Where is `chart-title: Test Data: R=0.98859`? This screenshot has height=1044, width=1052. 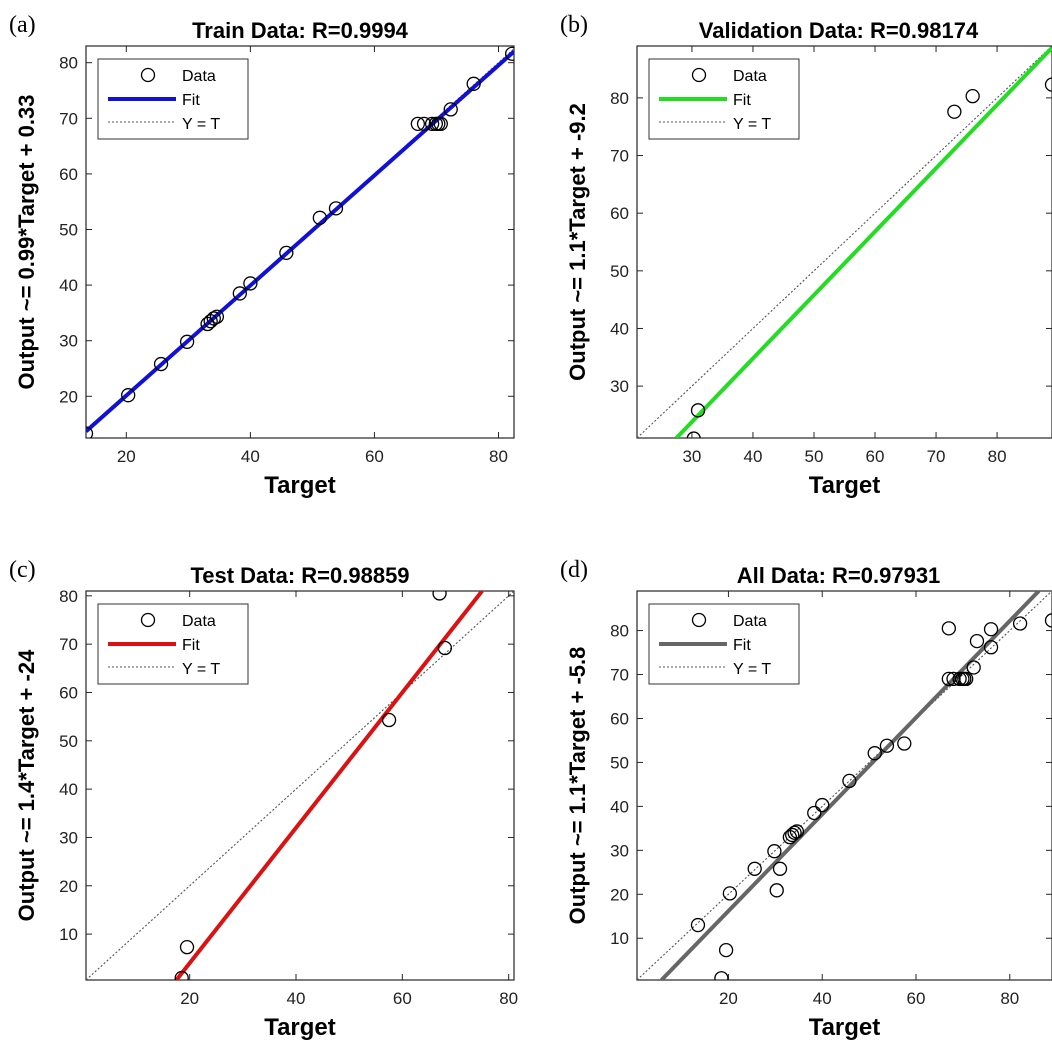
chart-title: Test Data: R=0.98859 is located at coordinates (299, 575).